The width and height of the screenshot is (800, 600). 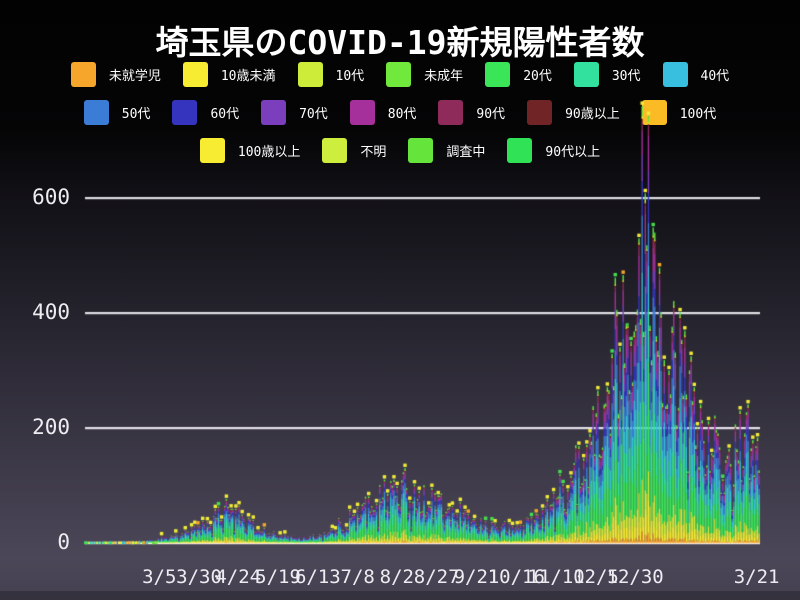 I want to click on x-tick-label-5-19: 5/19, so click(x=278, y=577).